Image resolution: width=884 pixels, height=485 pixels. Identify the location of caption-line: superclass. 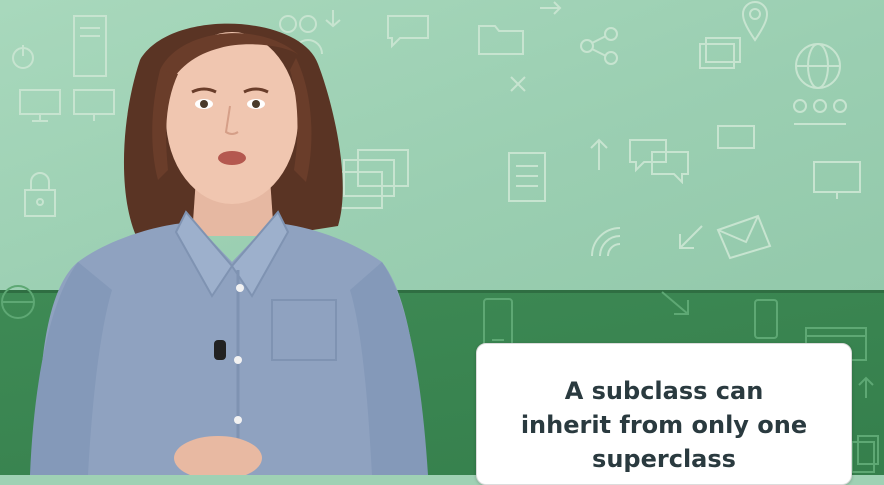
(664, 459).